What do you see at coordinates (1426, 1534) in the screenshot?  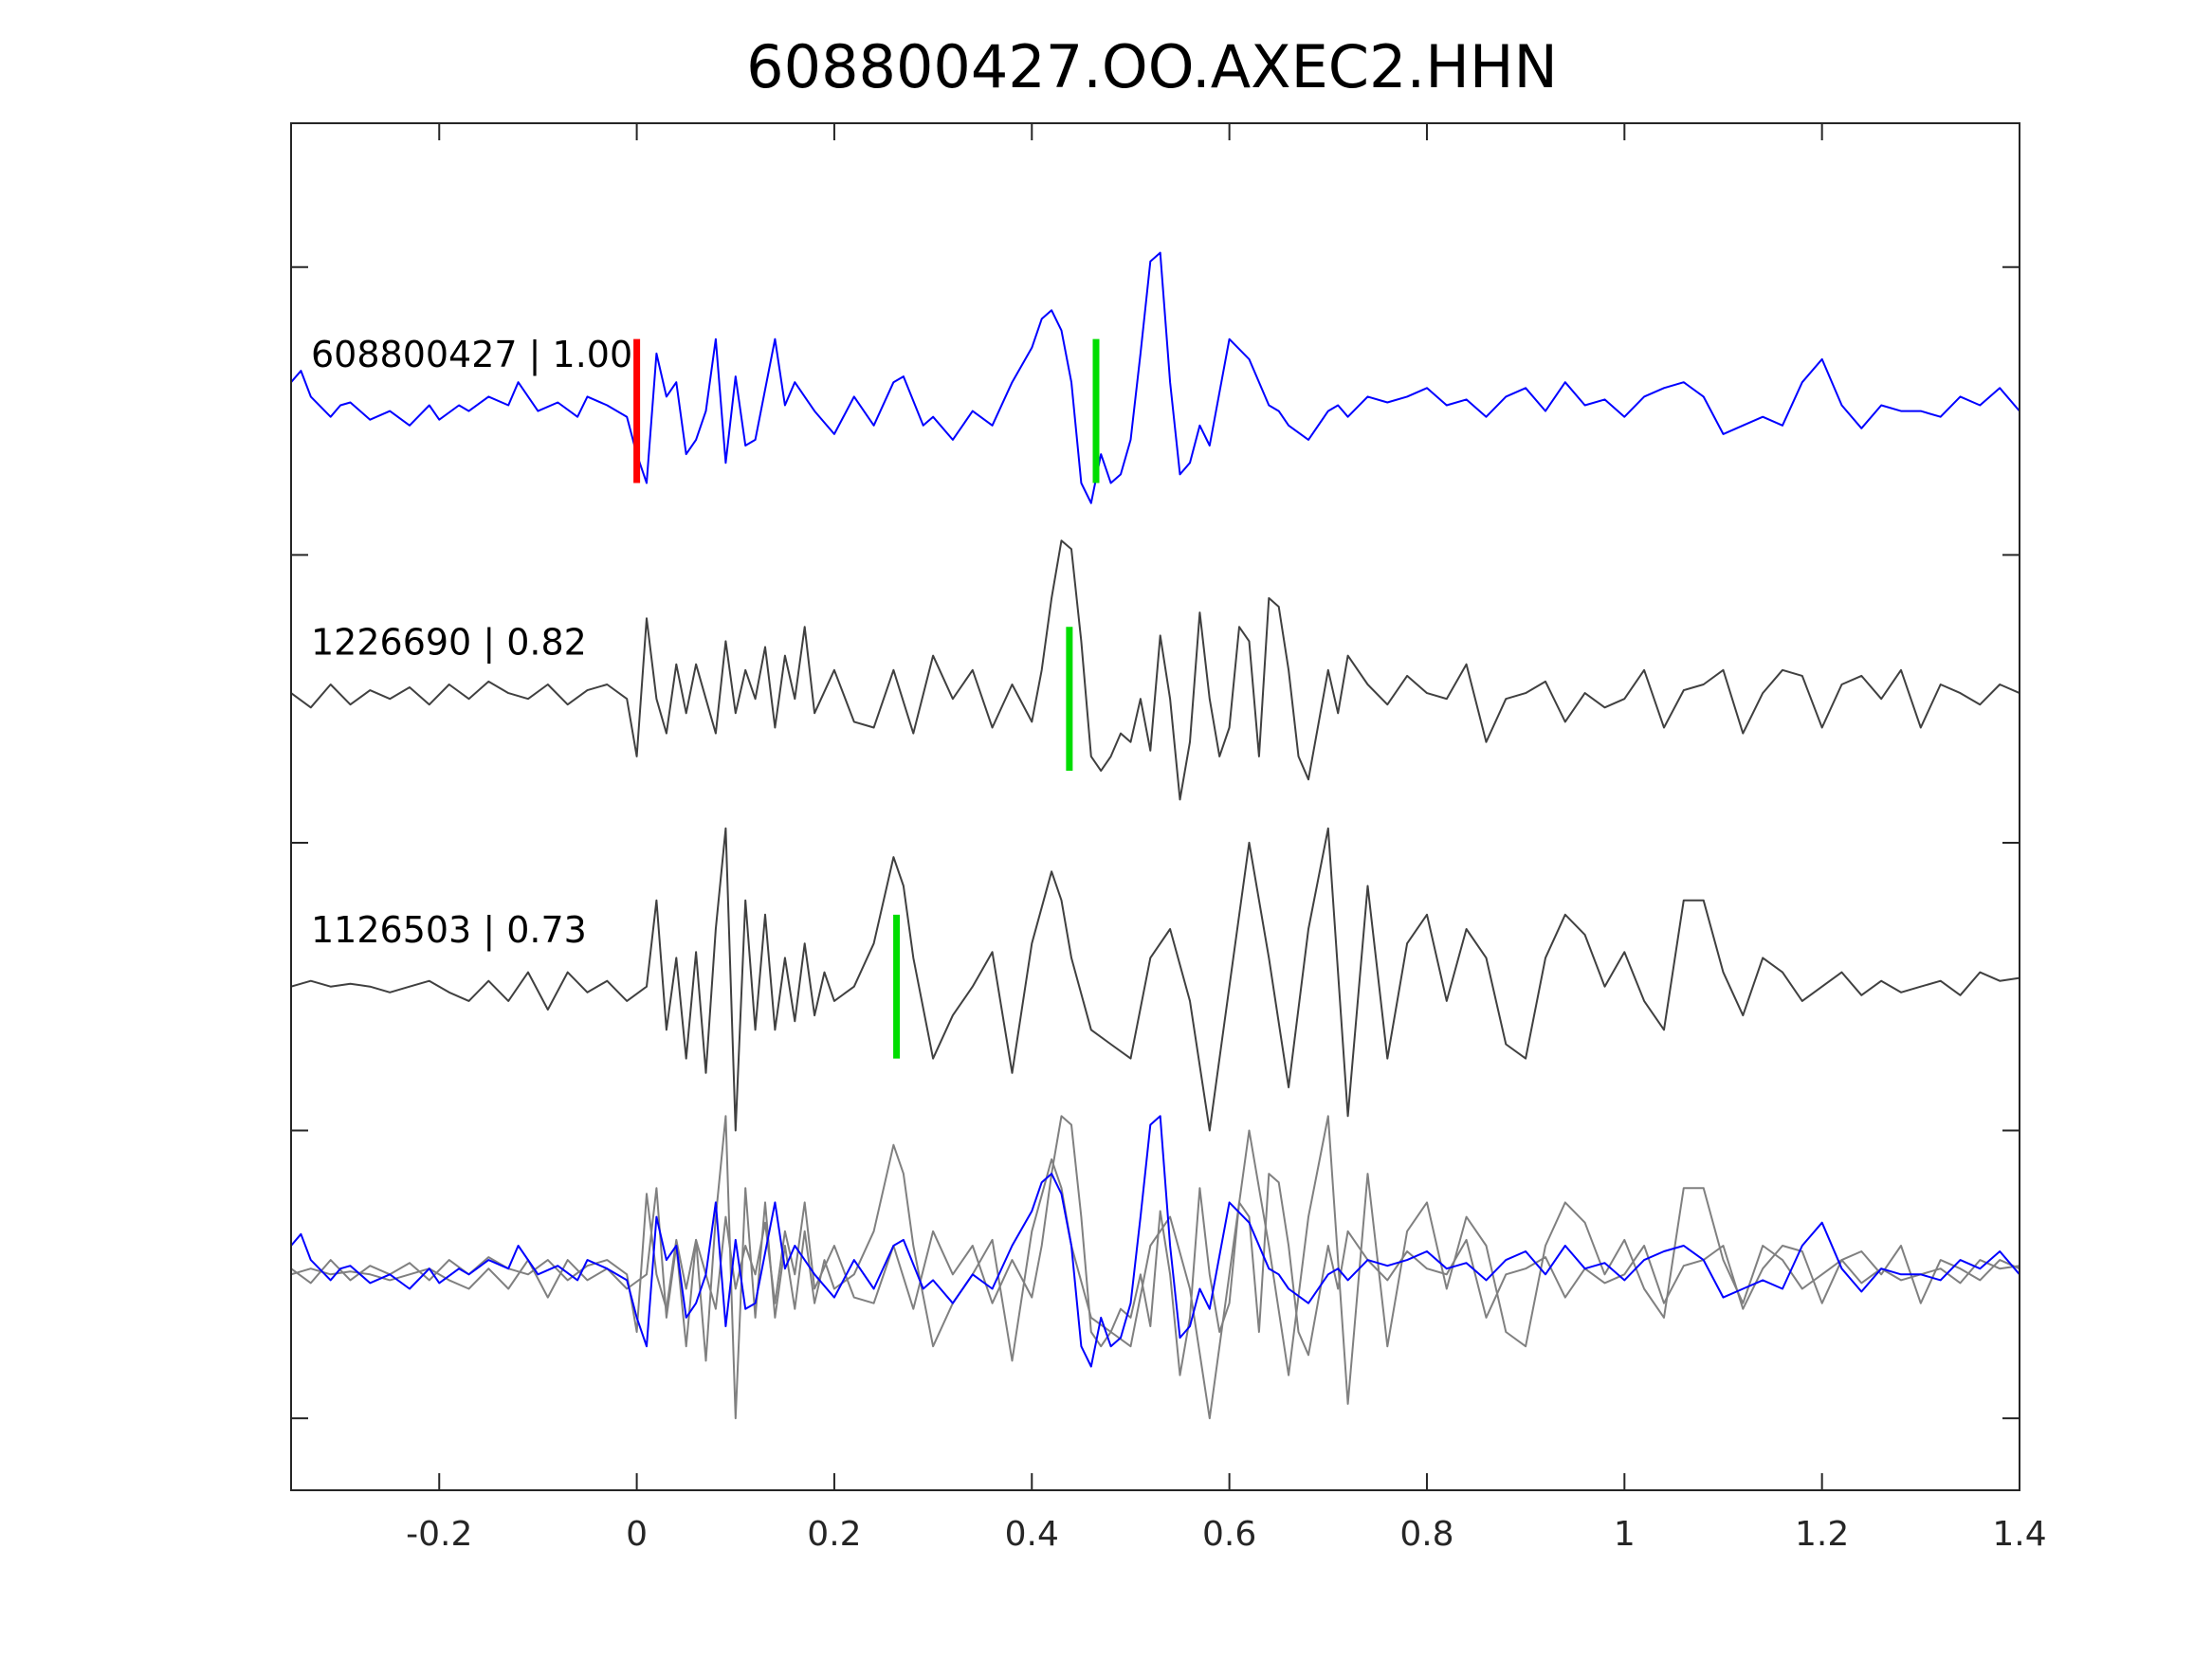 I see `x-tick-label: 0.8` at bounding box center [1426, 1534].